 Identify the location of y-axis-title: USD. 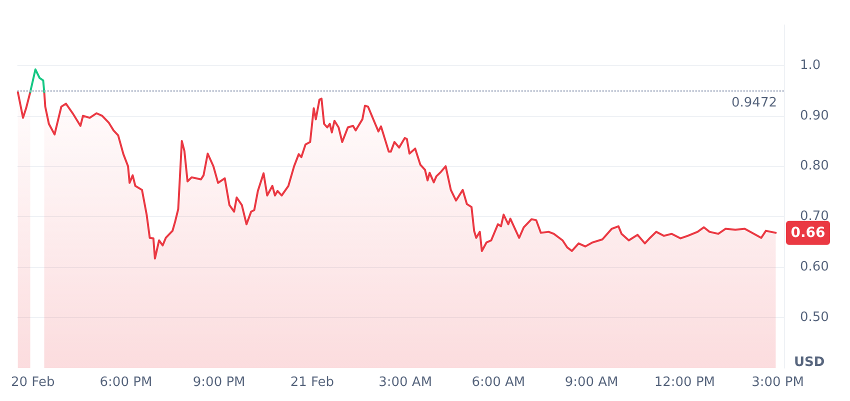
(809, 362).